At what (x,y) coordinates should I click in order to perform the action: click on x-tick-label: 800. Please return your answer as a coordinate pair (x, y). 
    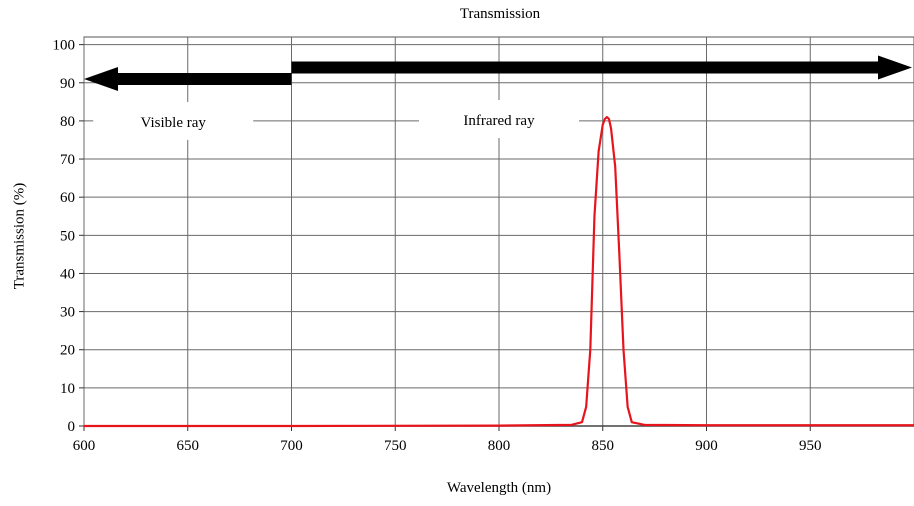
    Looking at the image, I should click on (499, 446).